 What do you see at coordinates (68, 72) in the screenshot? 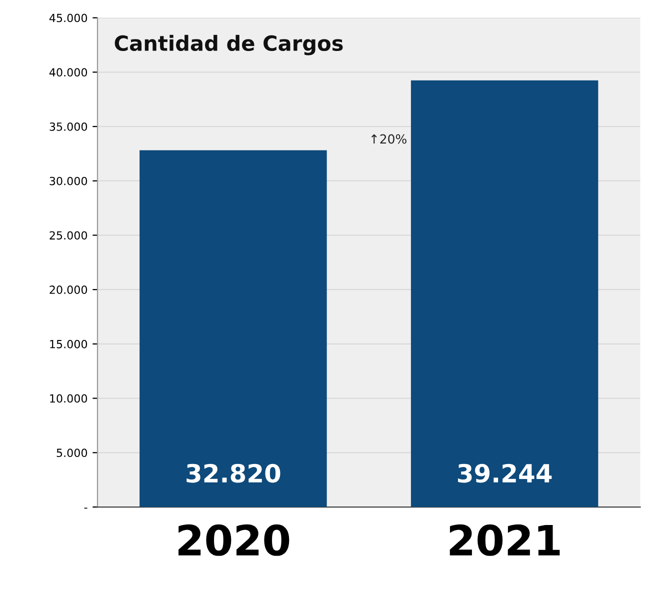
I see `y-tick-label: 40.000` at bounding box center [68, 72].